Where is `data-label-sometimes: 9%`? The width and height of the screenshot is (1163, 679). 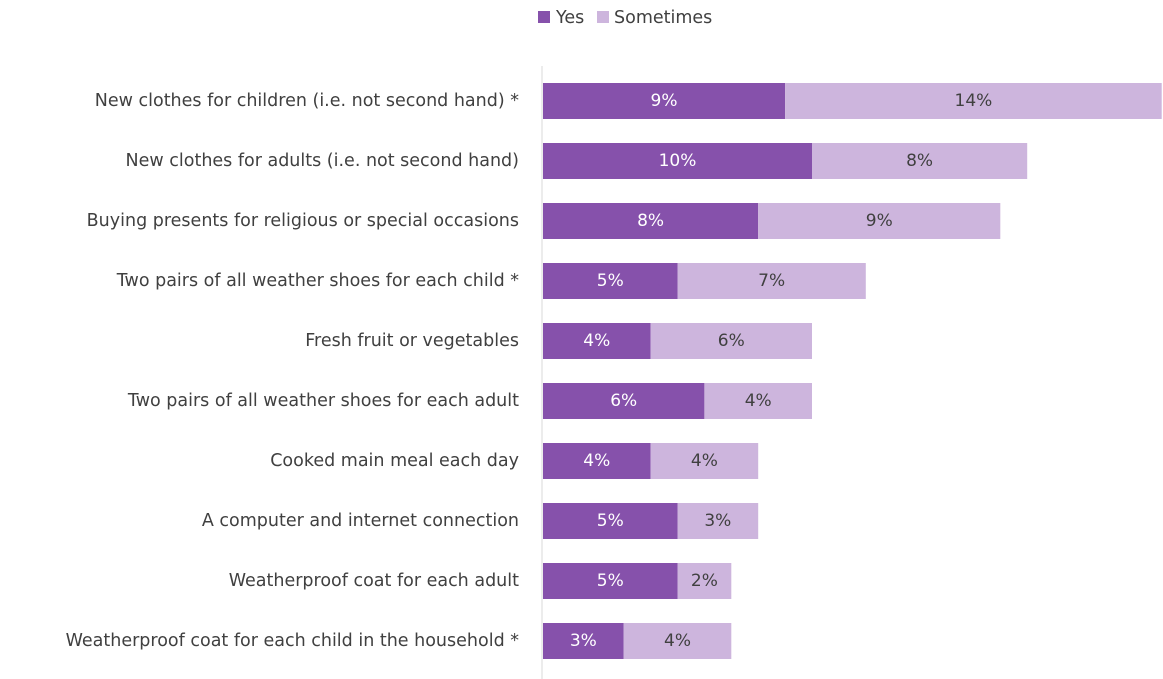 data-label-sometimes: 9% is located at coordinates (879, 221).